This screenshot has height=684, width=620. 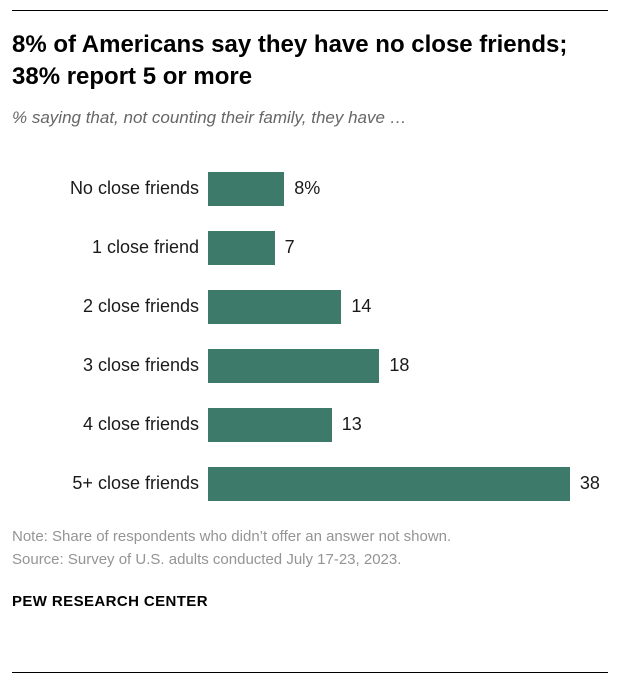 I want to click on bar-track: 18, so click(x=408, y=365).